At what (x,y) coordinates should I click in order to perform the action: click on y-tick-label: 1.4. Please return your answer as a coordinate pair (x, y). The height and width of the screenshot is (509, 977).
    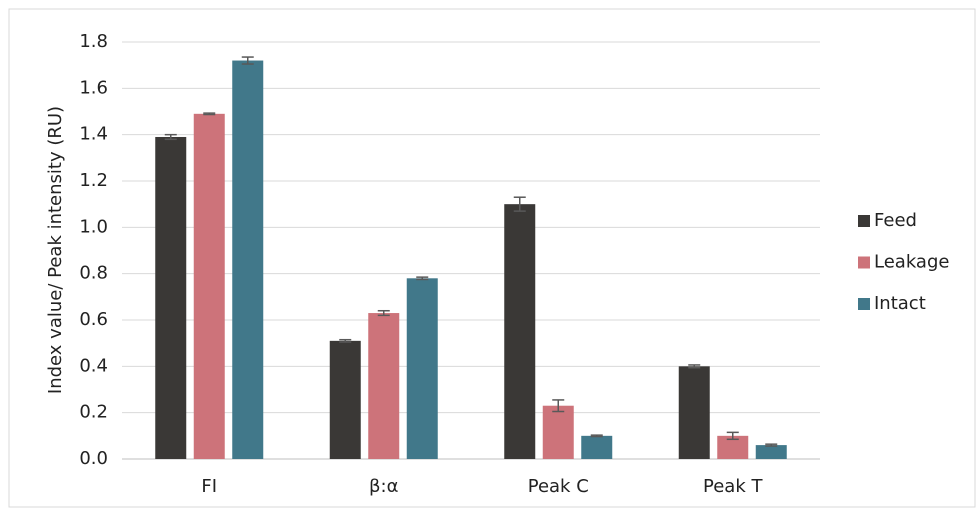
    Looking at the image, I should click on (93, 134).